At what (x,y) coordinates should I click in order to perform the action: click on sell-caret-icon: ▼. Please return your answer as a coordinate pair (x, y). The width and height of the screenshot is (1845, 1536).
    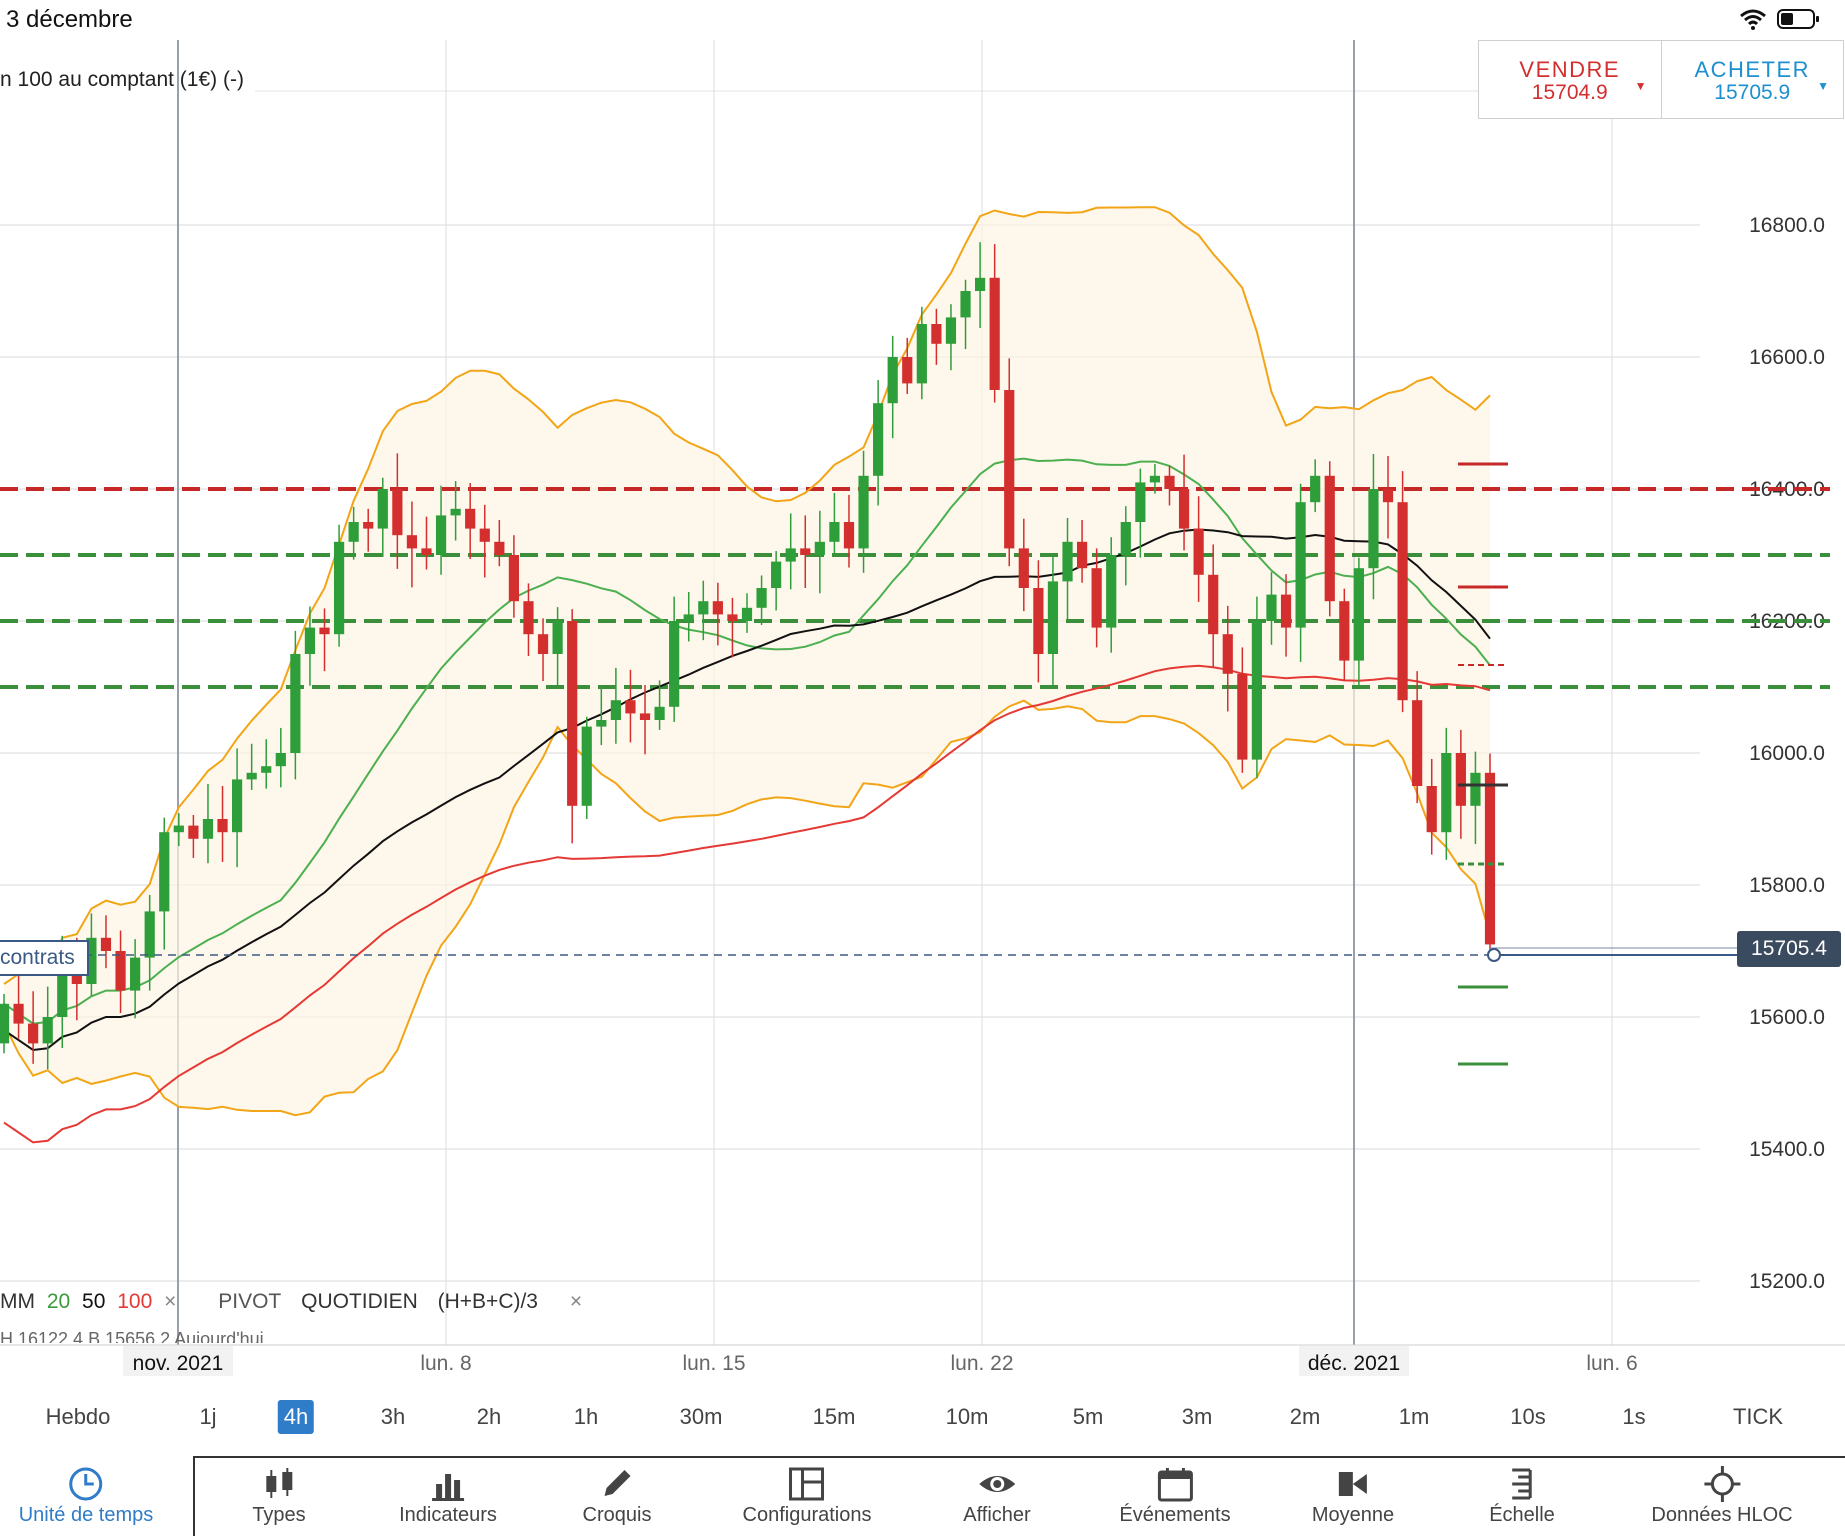
    Looking at the image, I should click on (1640, 86).